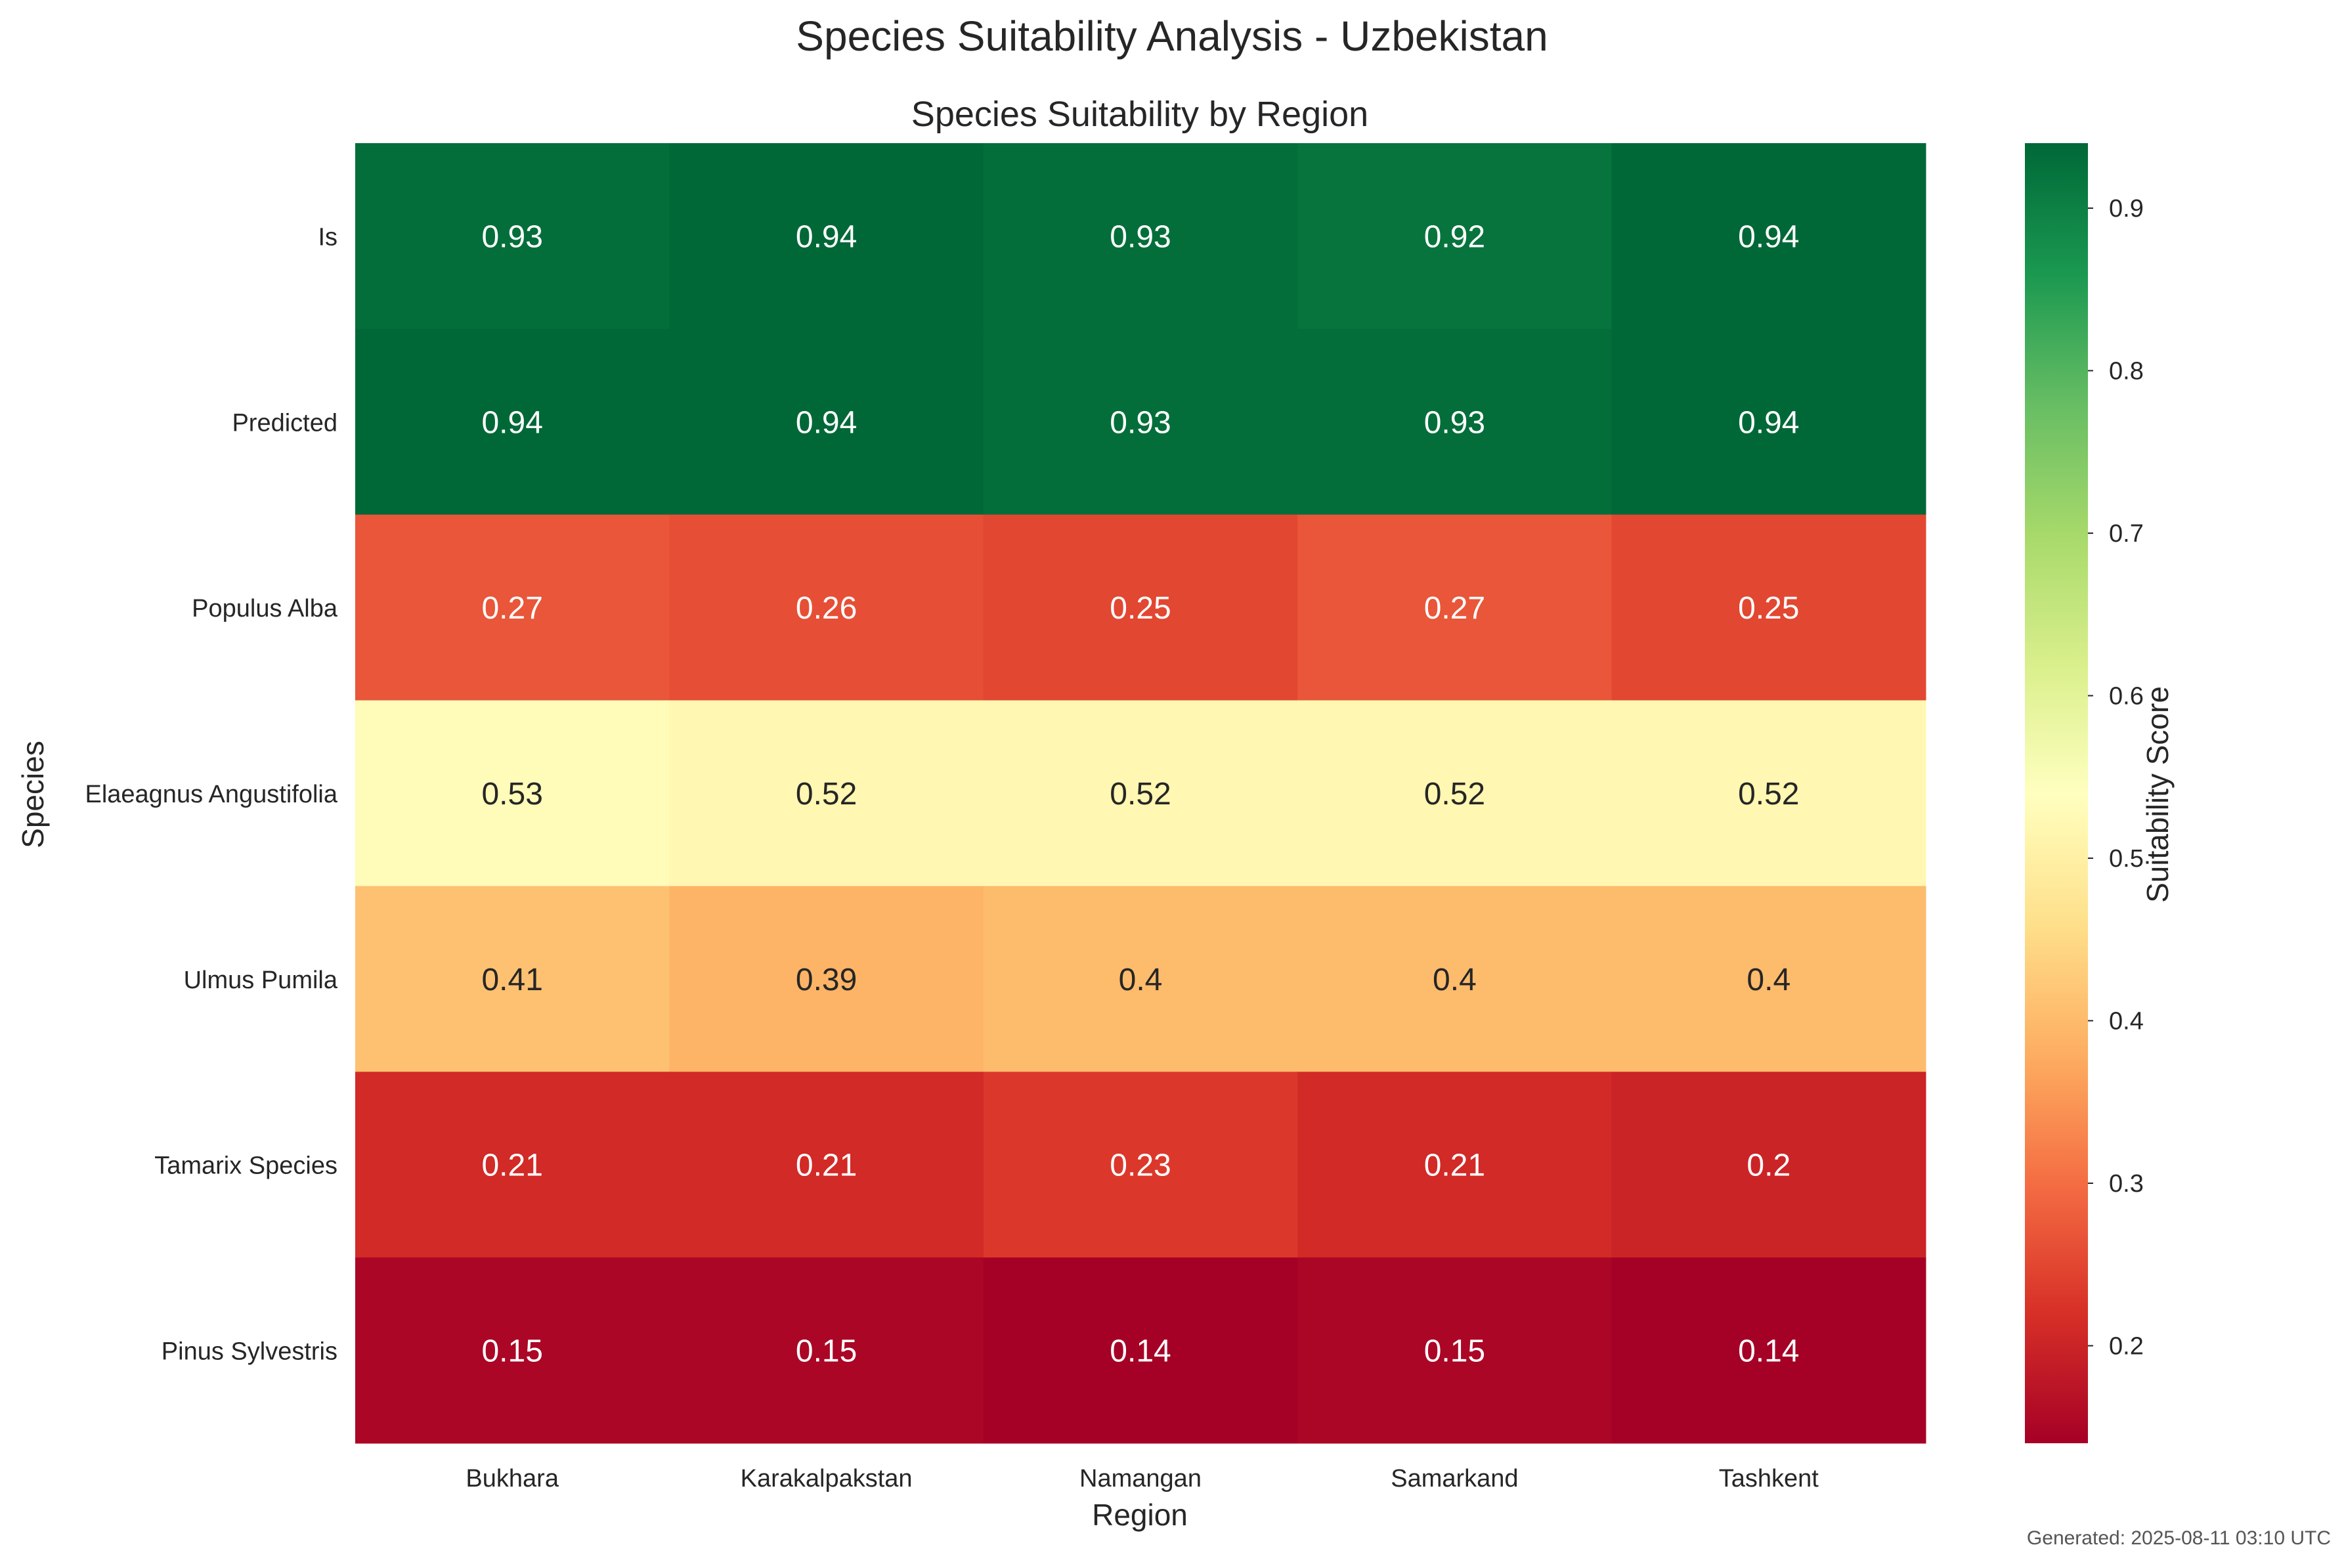  I want to click on x-axis-label: Region, so click(1140, 1515).